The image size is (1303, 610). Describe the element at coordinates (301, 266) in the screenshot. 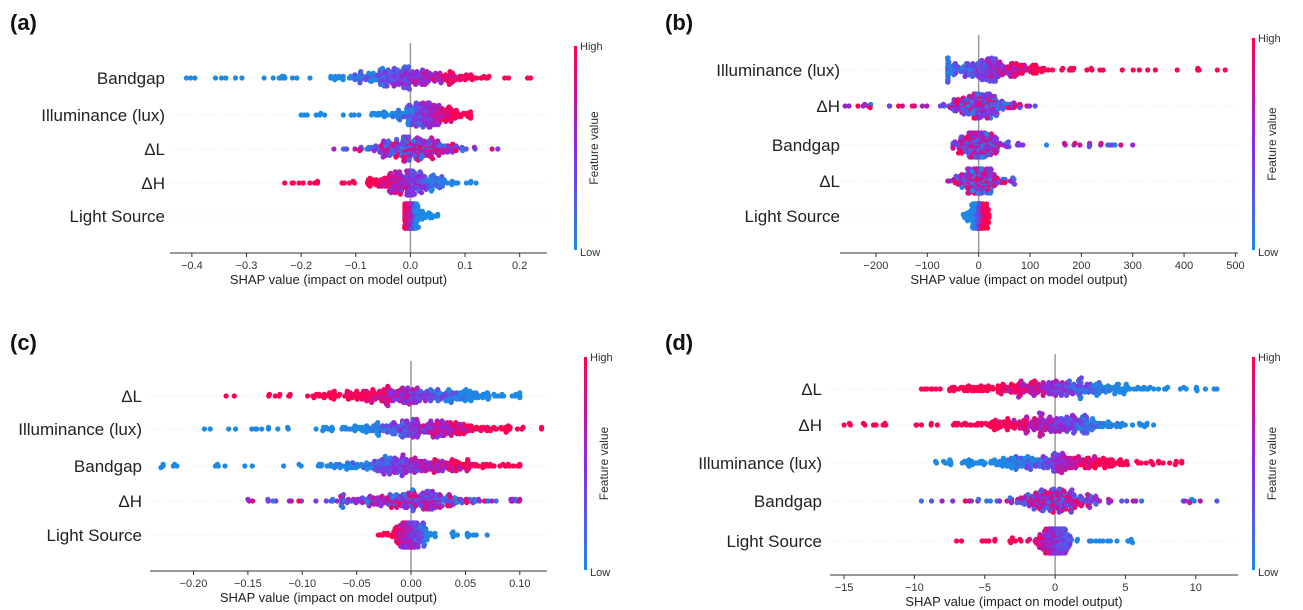

I see `x-tick-label: −0.2` at that location.